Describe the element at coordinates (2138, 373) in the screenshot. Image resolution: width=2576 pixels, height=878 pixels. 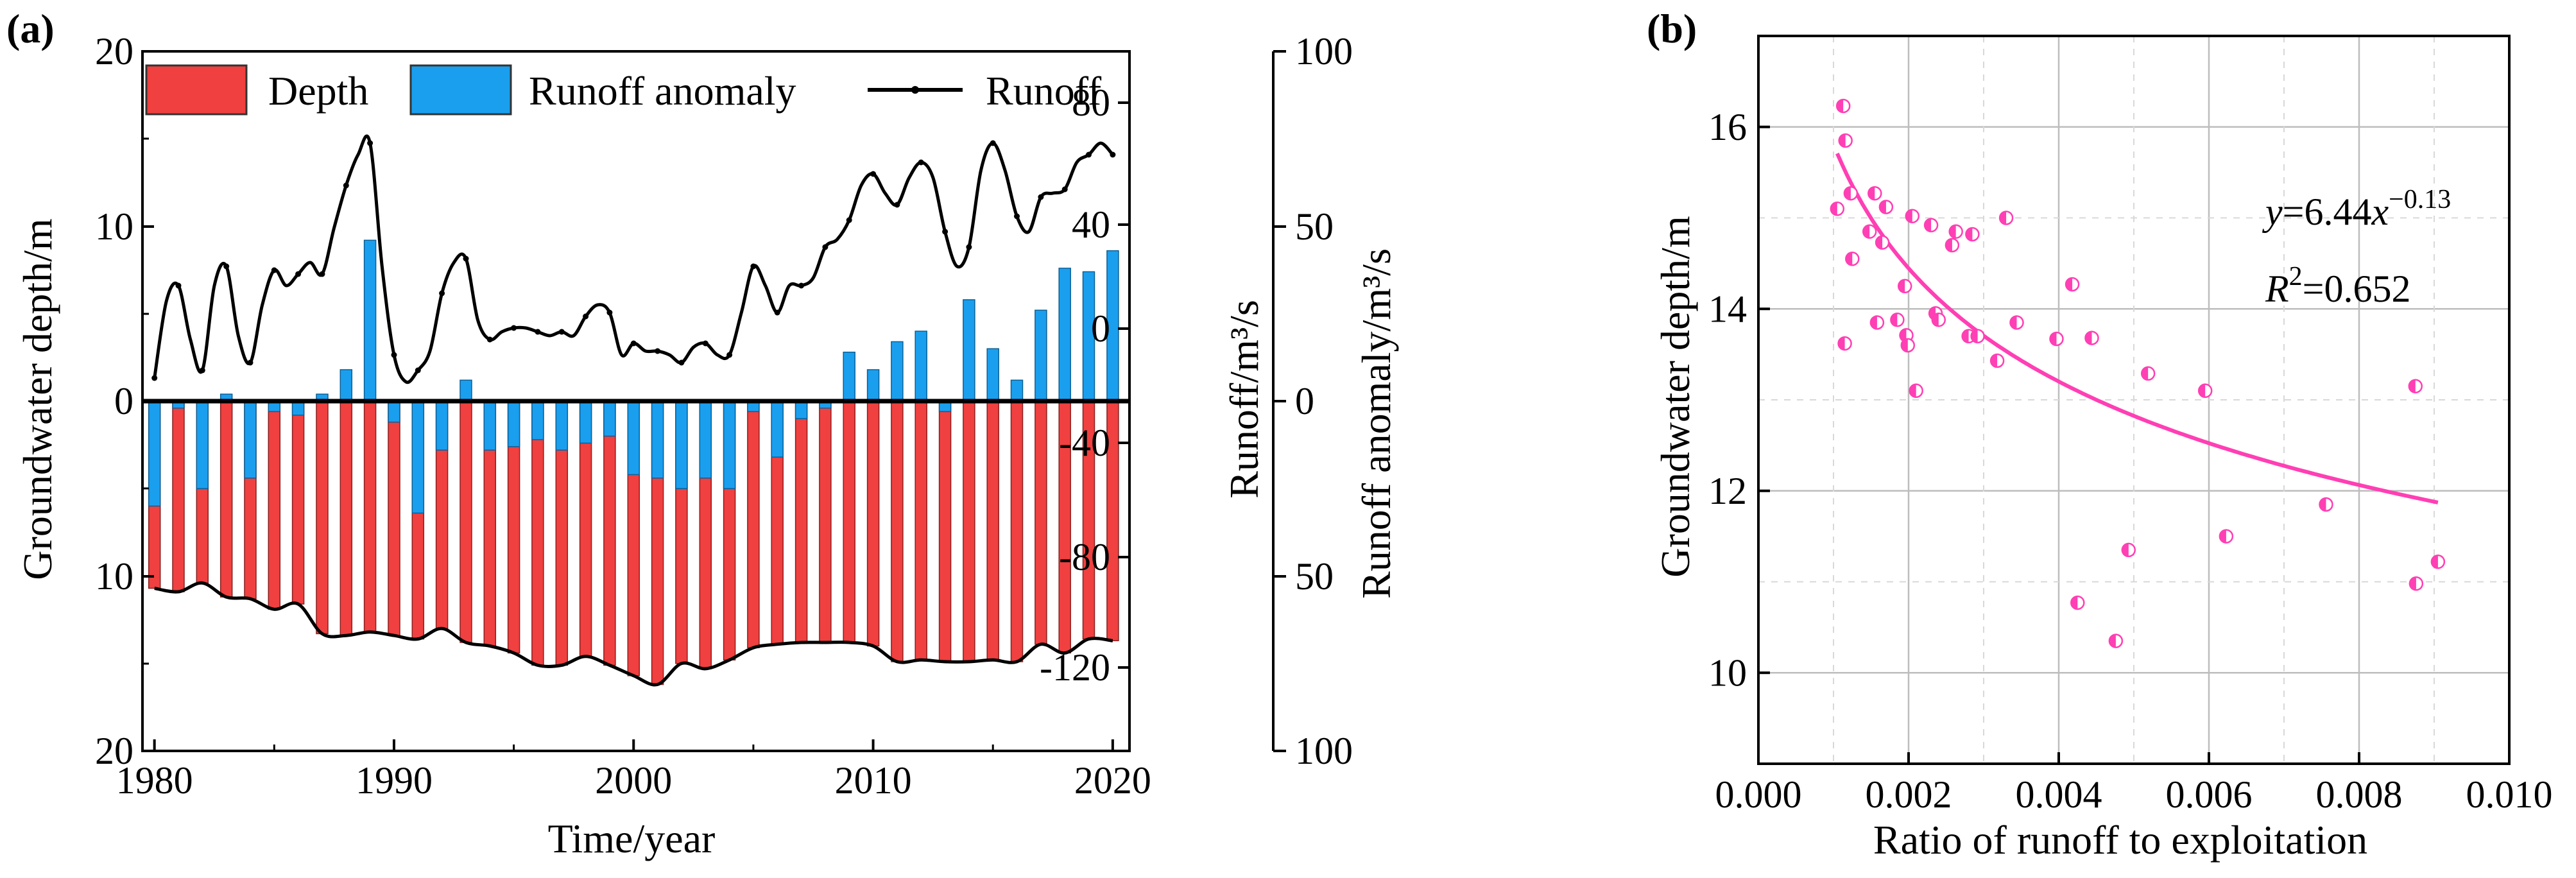
I see `scatter-points` at that location.